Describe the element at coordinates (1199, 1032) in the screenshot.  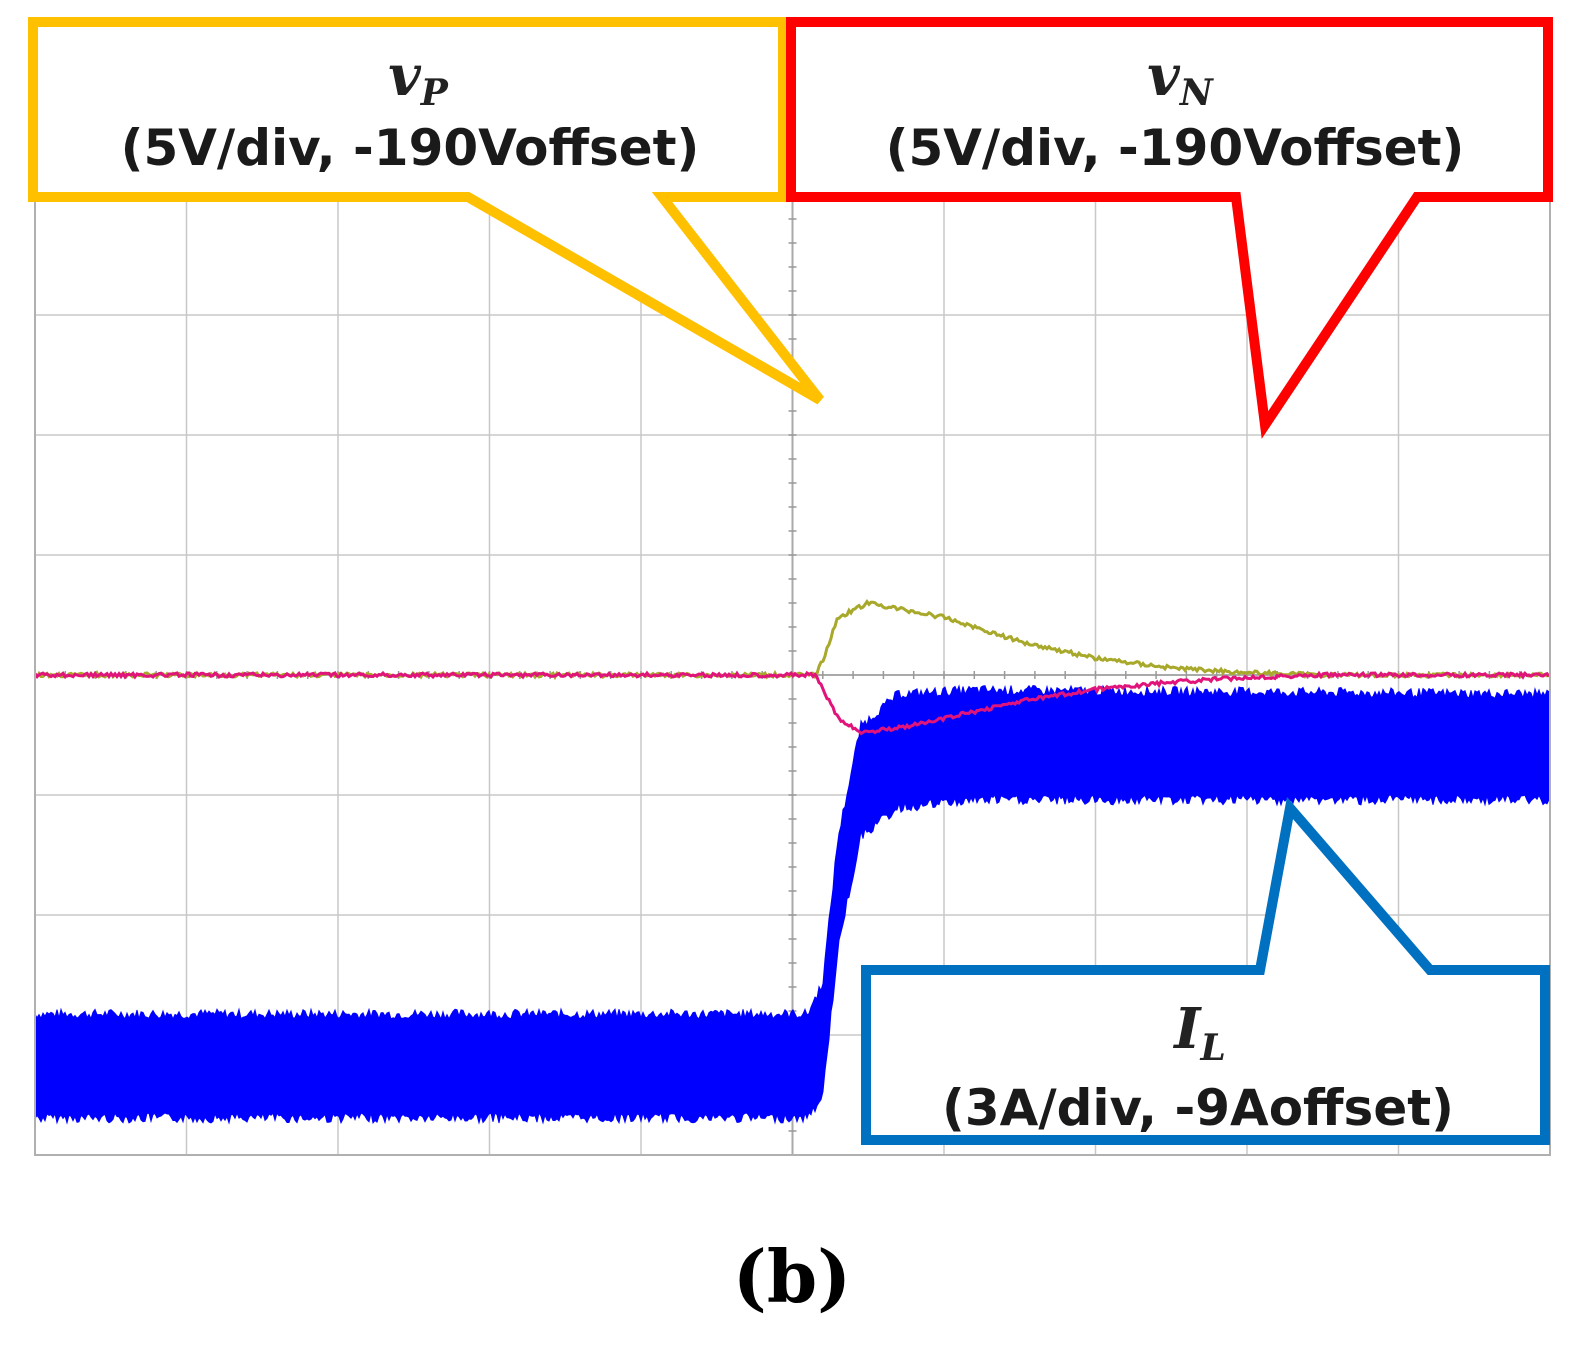
I see `il-symbol: IL` at that location.